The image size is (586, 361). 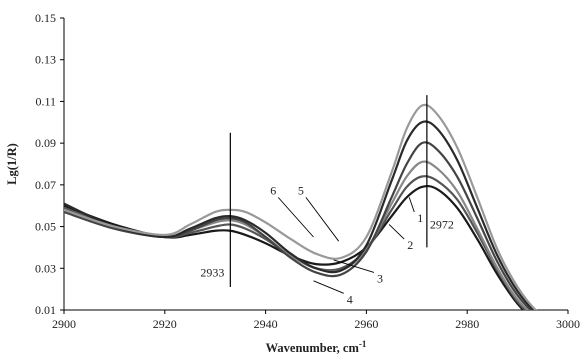 What do you see at coordinates (45, 60) in the screenshot?
I see `y-tick-label: 0.13` at bounding box center [45, 60].